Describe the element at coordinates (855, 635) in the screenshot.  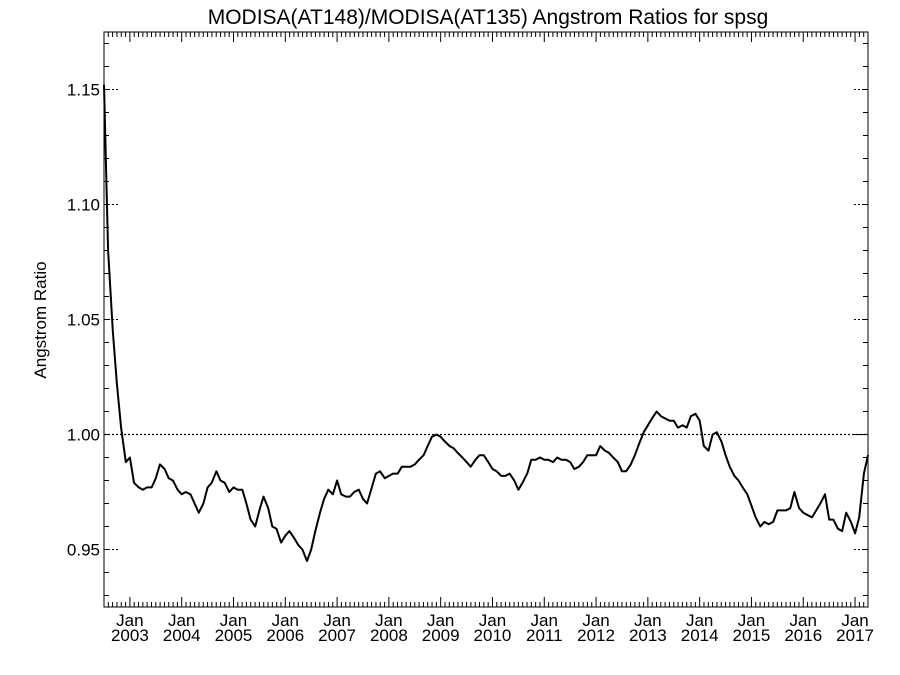
I see `x-tick-label-year: 2017` at that location.